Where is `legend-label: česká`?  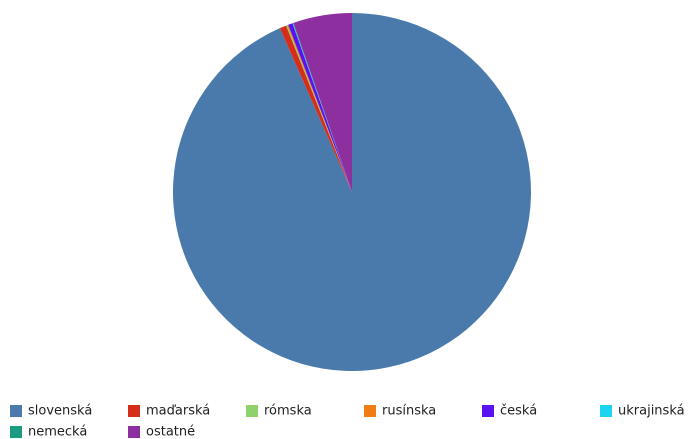
legend-label: česká is located at coordinates (518, 411).